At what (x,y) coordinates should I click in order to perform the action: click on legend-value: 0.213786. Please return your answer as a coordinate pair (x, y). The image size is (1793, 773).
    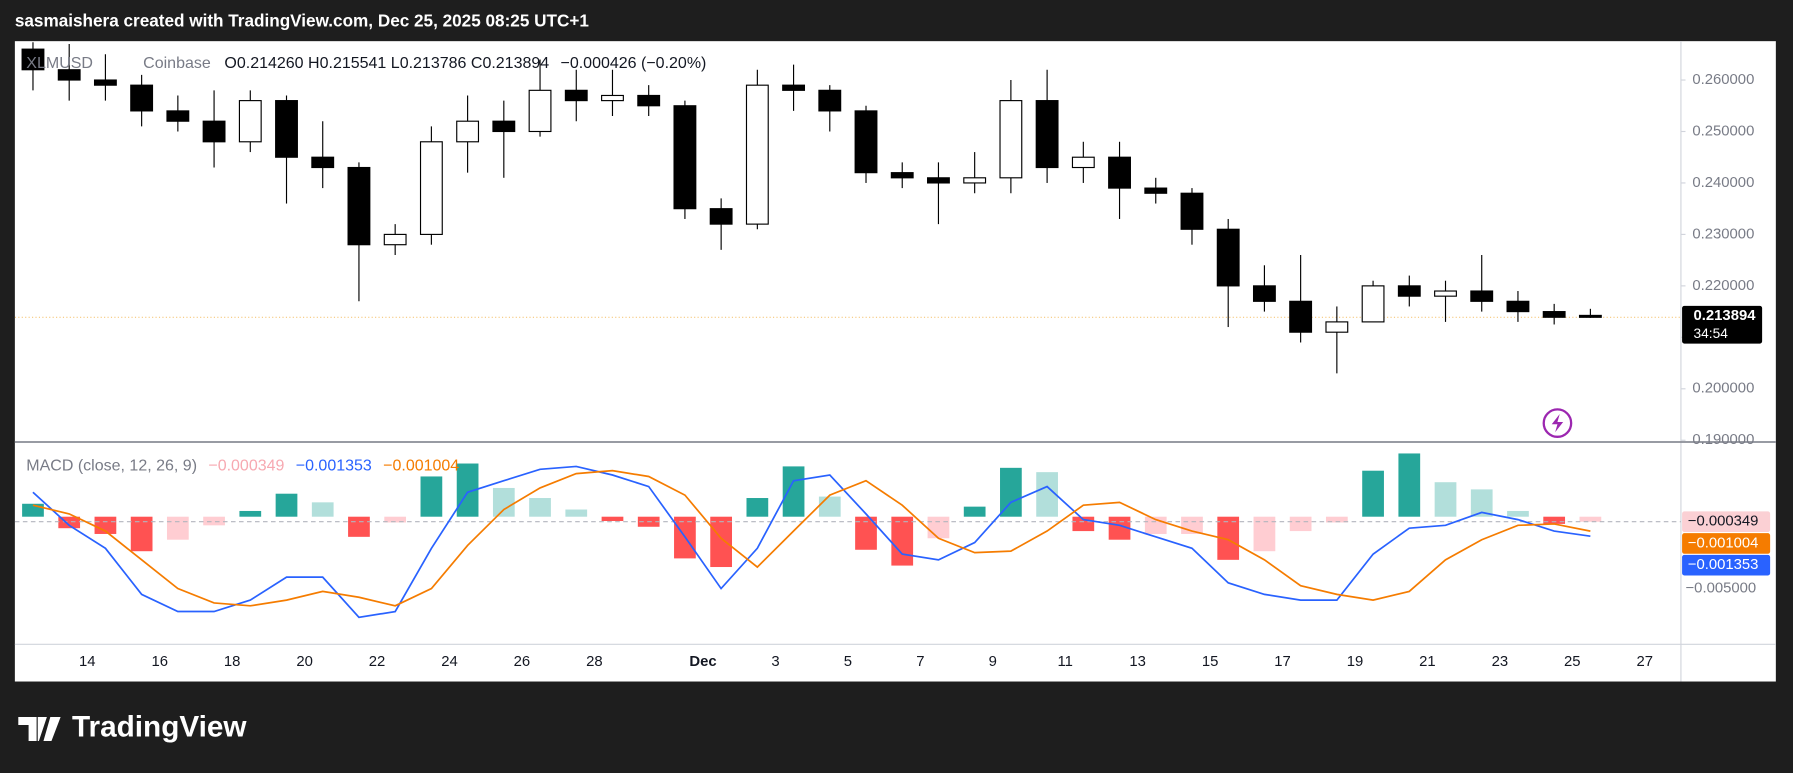
    Looking at the image, I should click on (433, 63).